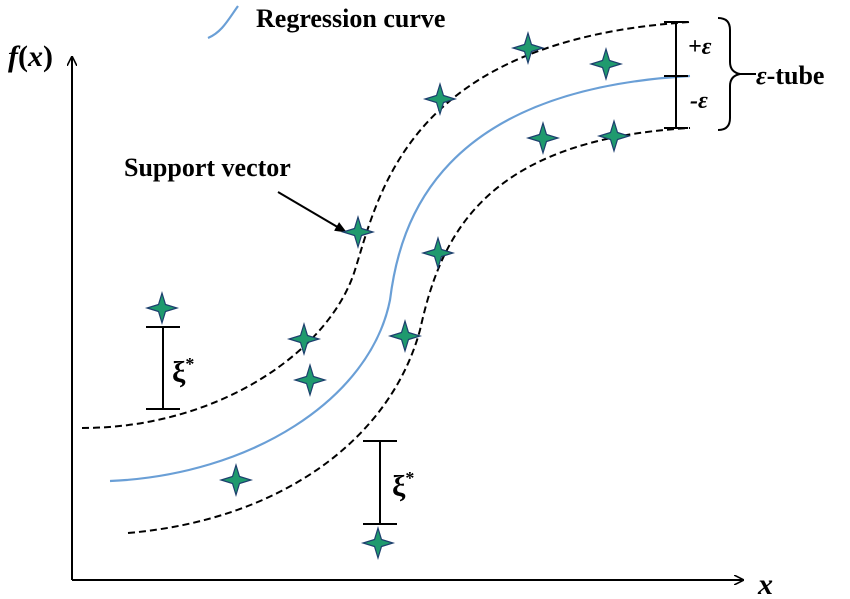 The width and height of the screenshot is (850, 599). What do you see at coordinates (403, 485) in the screenshot?
I see `xi-star-bottom-label: ξ*` at bounding box center [403, 485].